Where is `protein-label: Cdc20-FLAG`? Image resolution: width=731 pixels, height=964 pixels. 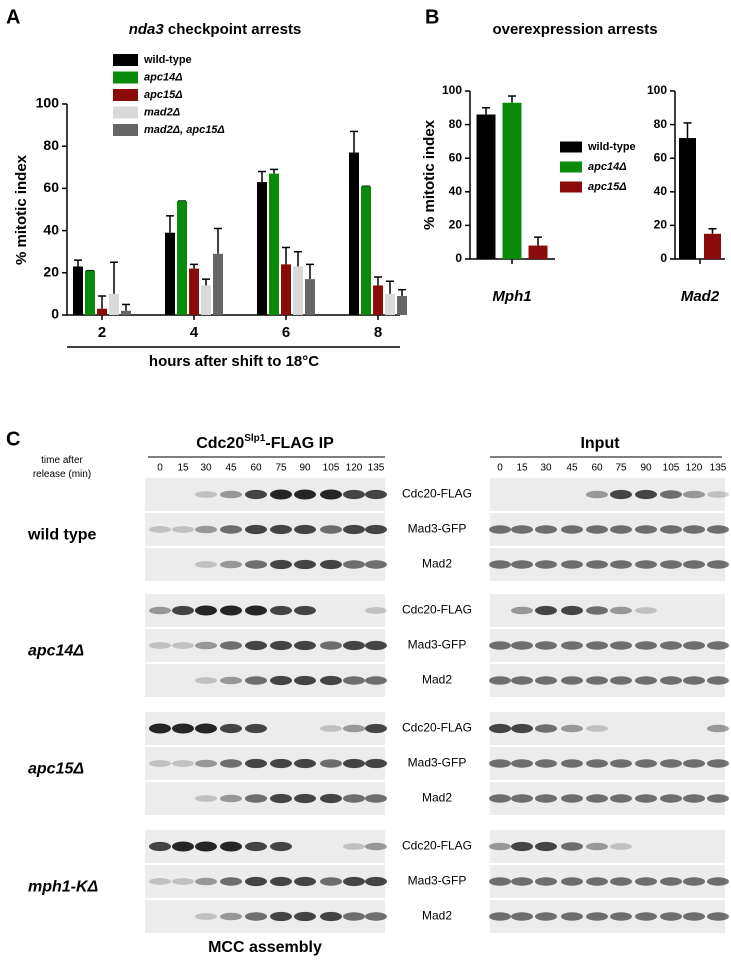 protein-label: Cdc20-FLAG is located at coordinates (437, 494).